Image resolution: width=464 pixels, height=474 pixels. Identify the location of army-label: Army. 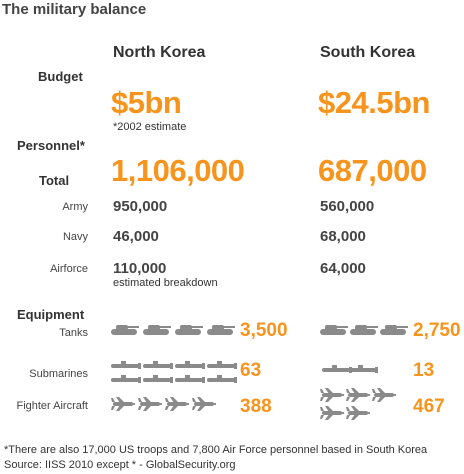
(75, 207).